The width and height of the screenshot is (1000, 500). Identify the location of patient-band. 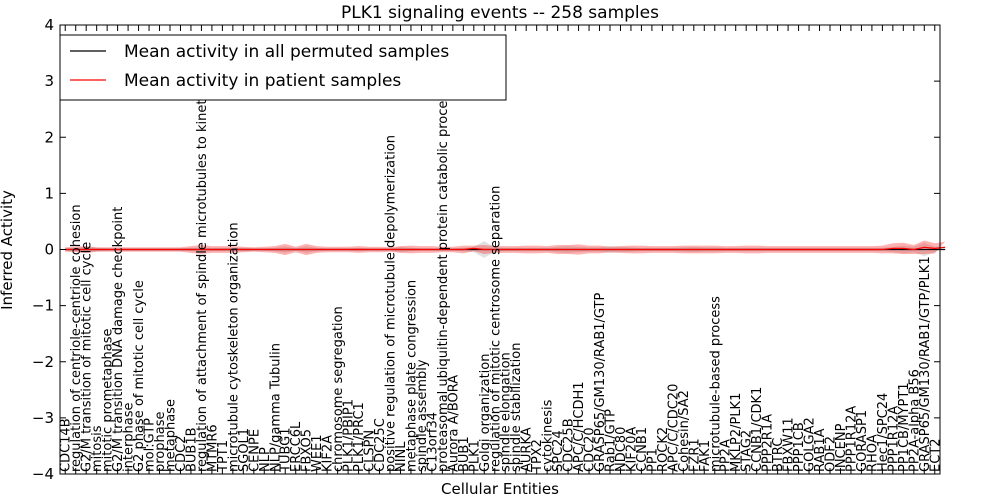
(505, 248).